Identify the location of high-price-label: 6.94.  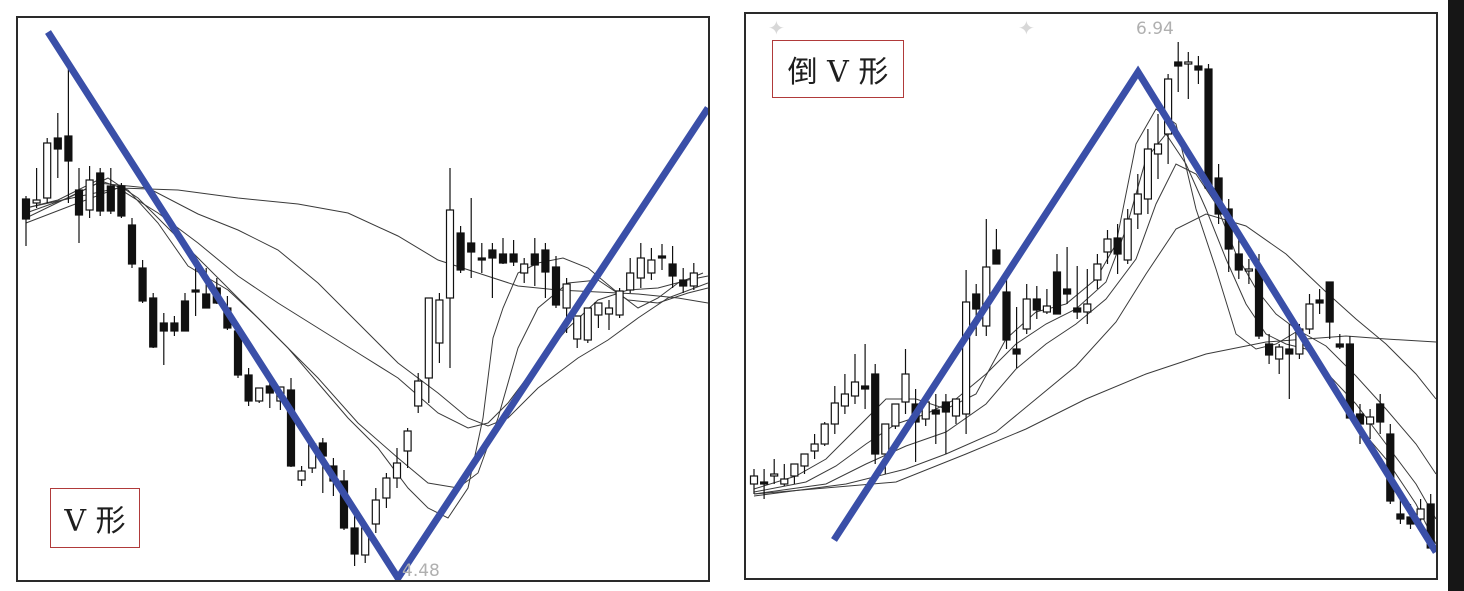
(1155, 29).